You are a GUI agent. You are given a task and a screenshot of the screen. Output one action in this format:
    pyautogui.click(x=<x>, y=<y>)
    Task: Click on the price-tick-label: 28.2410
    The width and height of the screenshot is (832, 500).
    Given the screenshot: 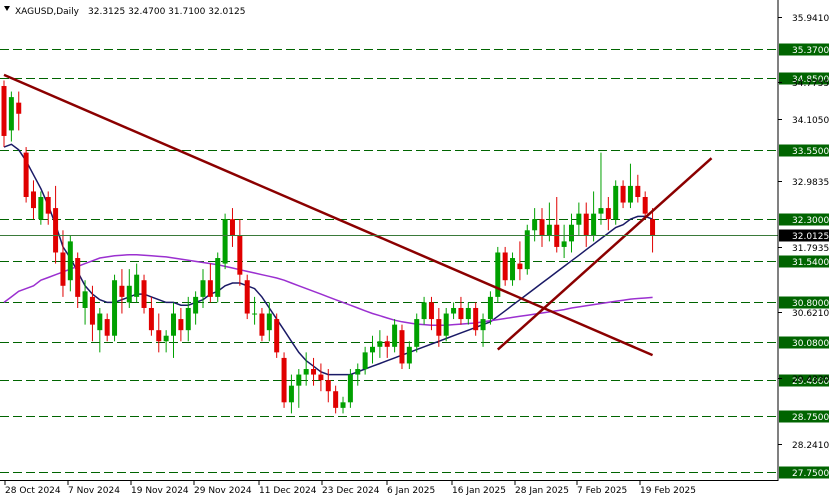 What is the action you would take?
    pyautogui.click(x=810, y=446)
    